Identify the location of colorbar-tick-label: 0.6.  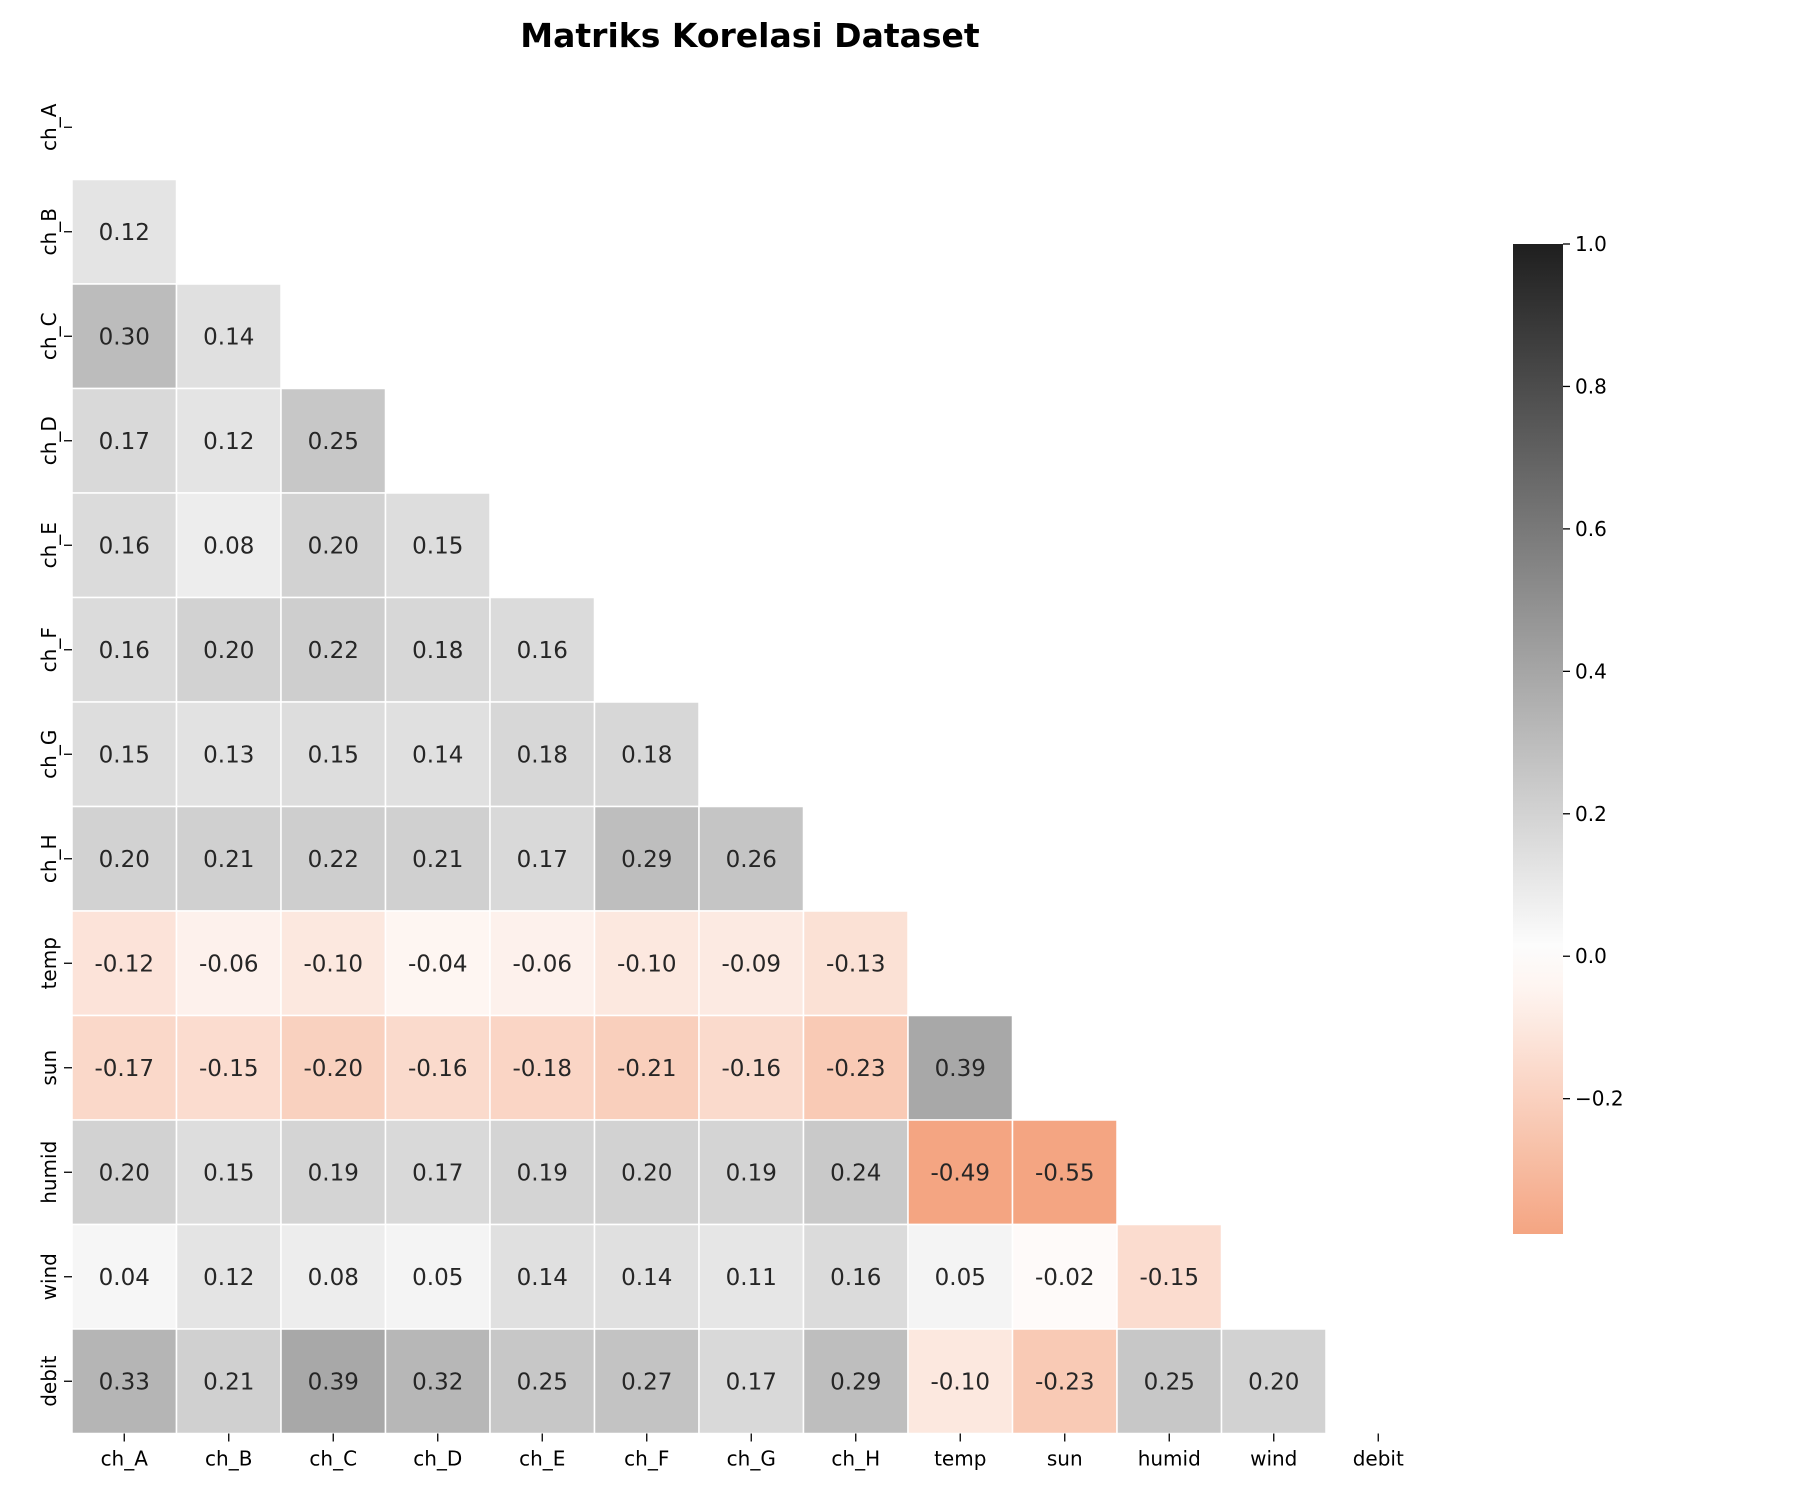
(1591, 529).